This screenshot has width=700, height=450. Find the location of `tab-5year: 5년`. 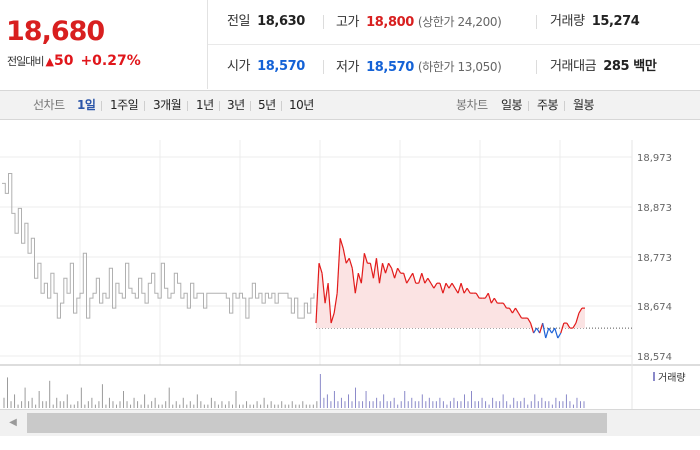

tab-5year: 5년 is located at coordinates (267, 105).